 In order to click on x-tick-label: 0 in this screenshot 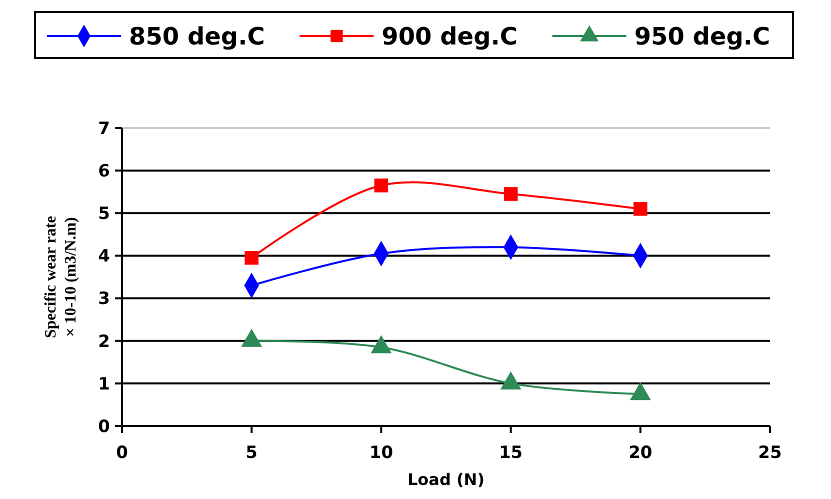, I will do `click(122, 453)`.